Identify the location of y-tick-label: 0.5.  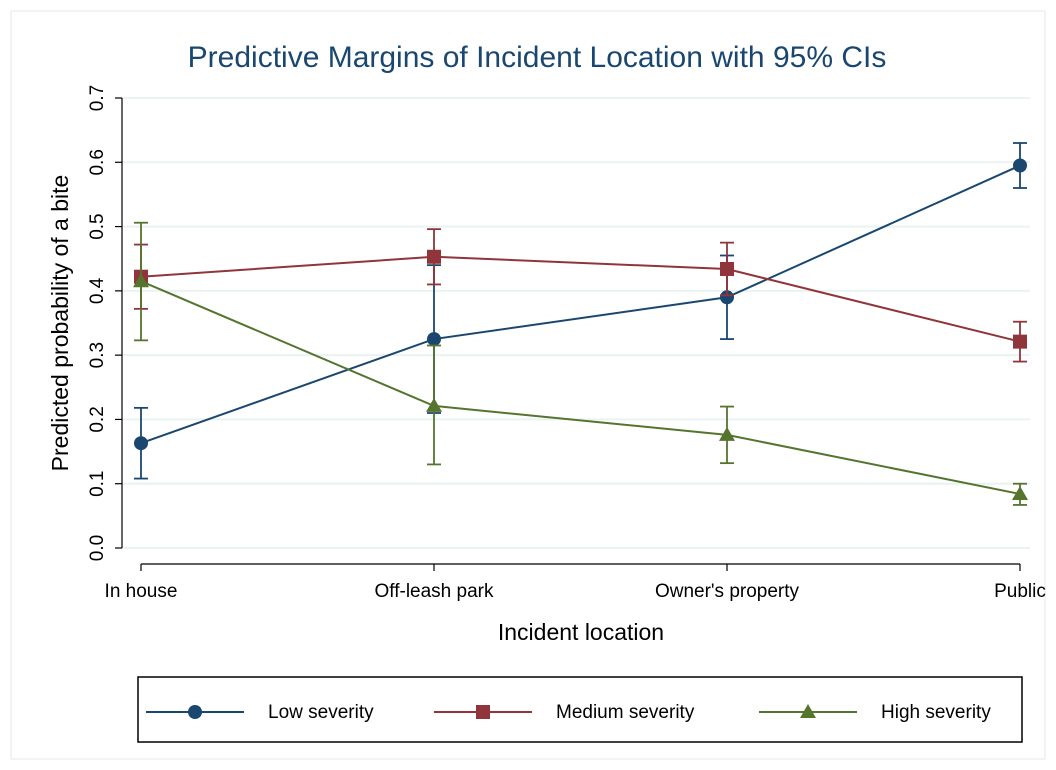
(97, 226).